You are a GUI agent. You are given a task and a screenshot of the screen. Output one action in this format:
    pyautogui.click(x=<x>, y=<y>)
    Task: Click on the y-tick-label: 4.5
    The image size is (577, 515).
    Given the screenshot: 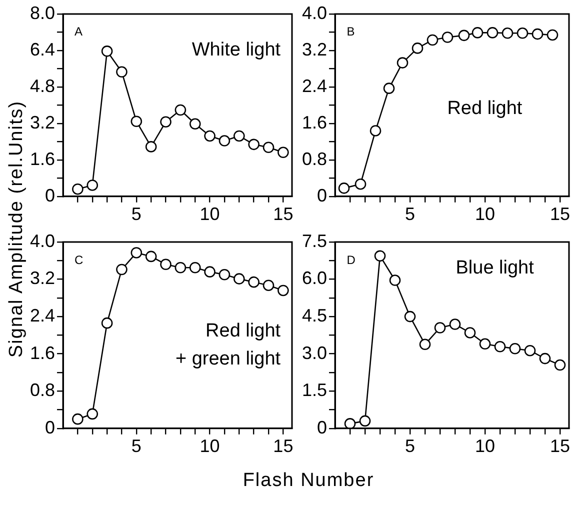 What is the action you would take?
    pyautogui.click(x=315, y=316)
    